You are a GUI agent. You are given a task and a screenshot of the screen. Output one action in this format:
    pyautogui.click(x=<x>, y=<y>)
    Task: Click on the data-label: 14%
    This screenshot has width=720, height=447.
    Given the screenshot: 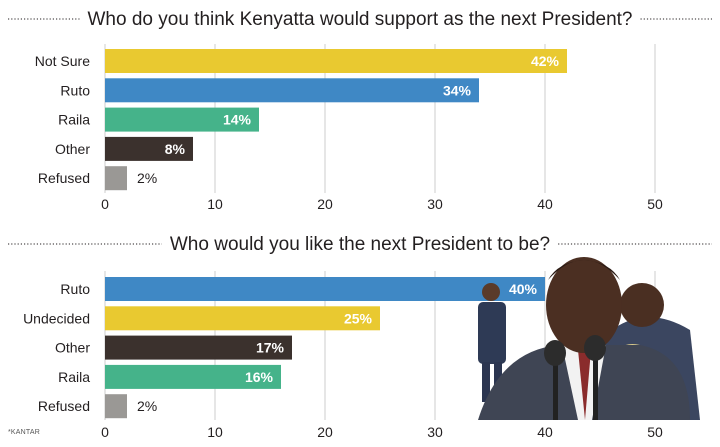 What is the action you would take?
    pyautogui.click(x=237, y=120)
    